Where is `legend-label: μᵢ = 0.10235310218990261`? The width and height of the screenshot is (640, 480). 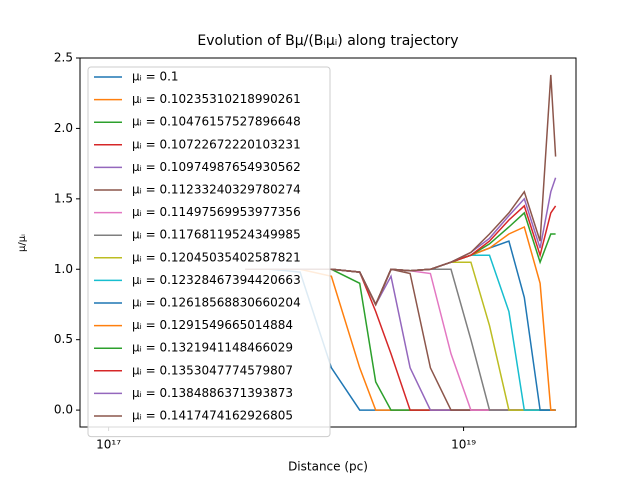 legend-label: μᵢ = 0.10235310218990261 is located at coordinates (216, 99).